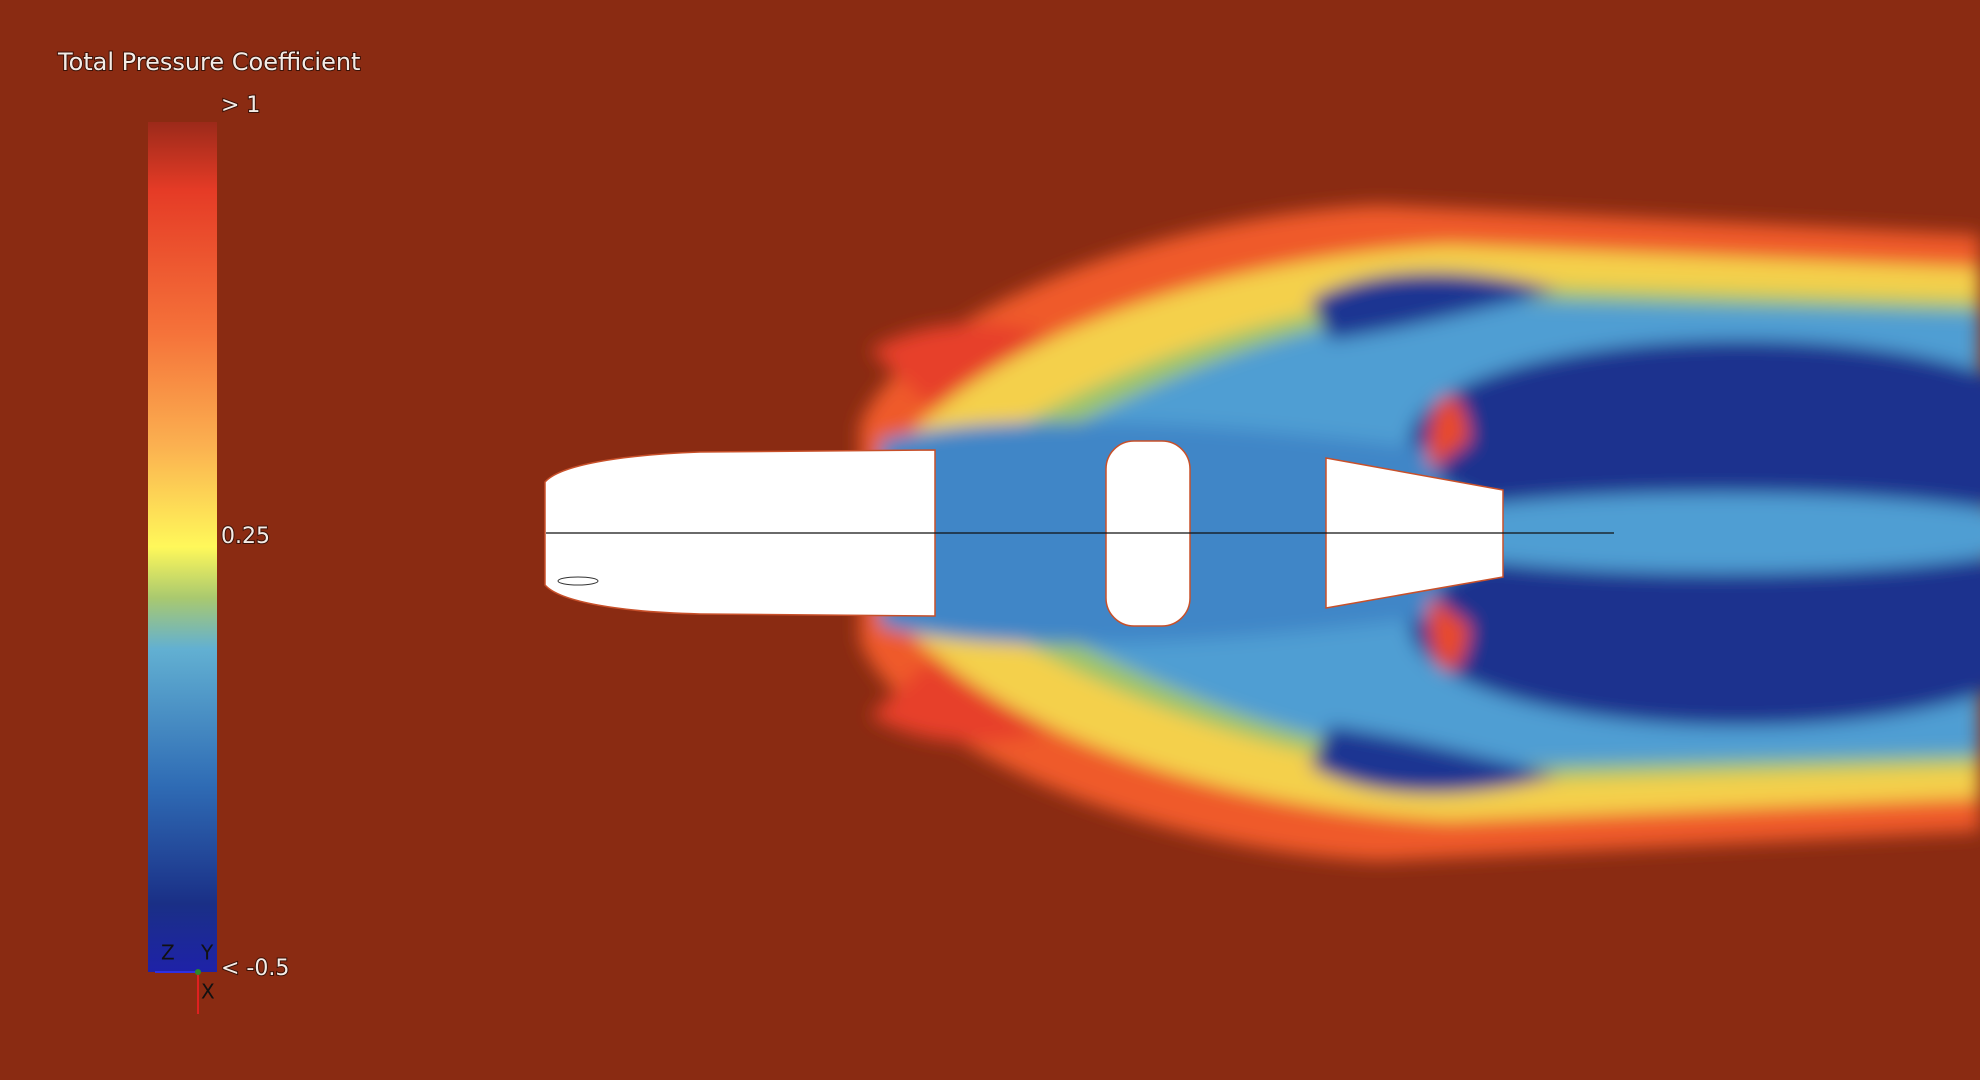 Image resolution: width=1980 pixels, height=1080 pixels. Describe the element at coordinates (207, 953) in the screenshot. I see `axis-label: Y` at that location.